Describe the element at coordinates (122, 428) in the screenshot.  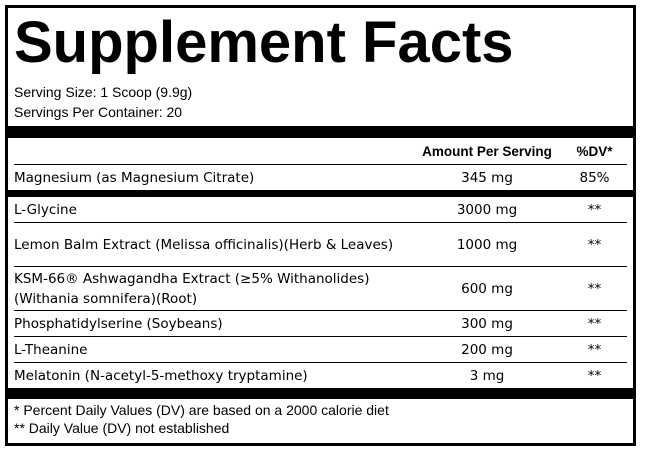
I see `footnote-dv-not-established: ** Daily Value (DV) not established` at that location.